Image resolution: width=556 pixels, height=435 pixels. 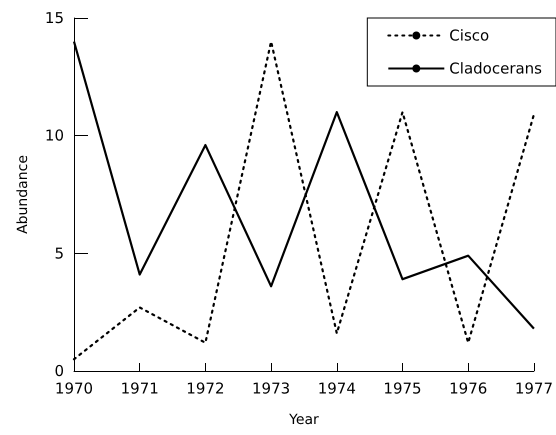 What do you see at coordinates (495, 69) in the screenshot?
I see `legend-label: Cladocerans` at bounding box center [495, 69].